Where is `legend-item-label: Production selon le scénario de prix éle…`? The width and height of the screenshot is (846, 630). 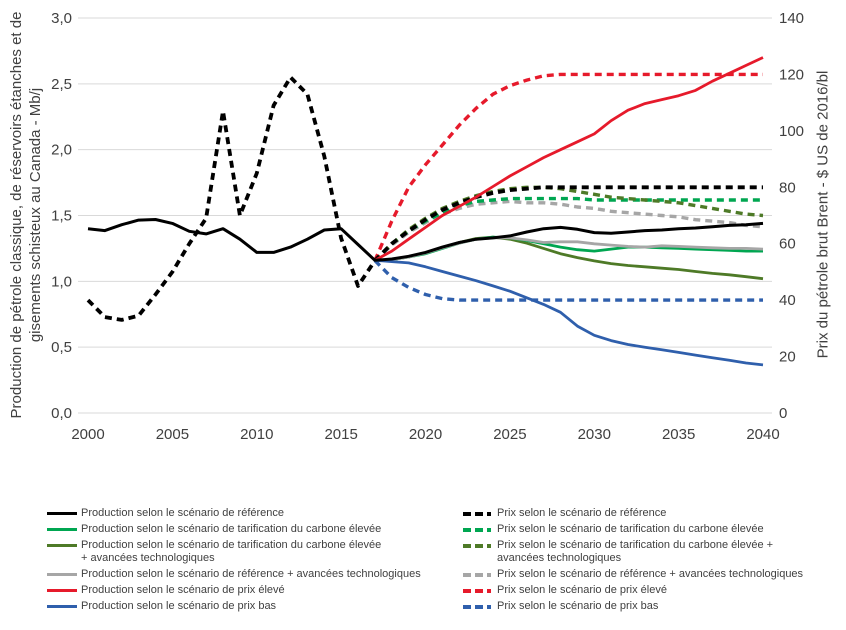 legend-item-label: Production selon le scénario de prix éle… is located at coordinates (183, 590).